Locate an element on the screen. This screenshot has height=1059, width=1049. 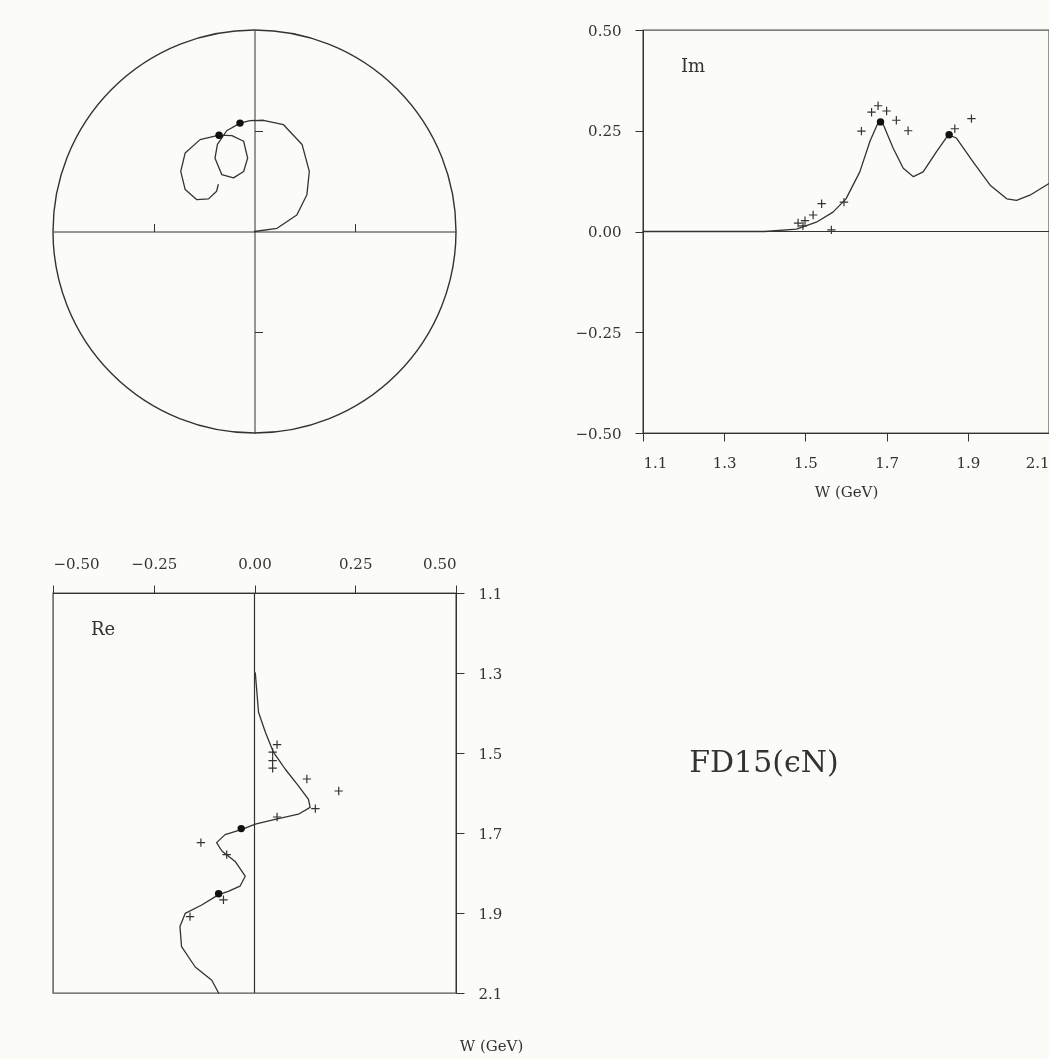
x-tick-label: 0.50 is located at coordinates (440, 563).